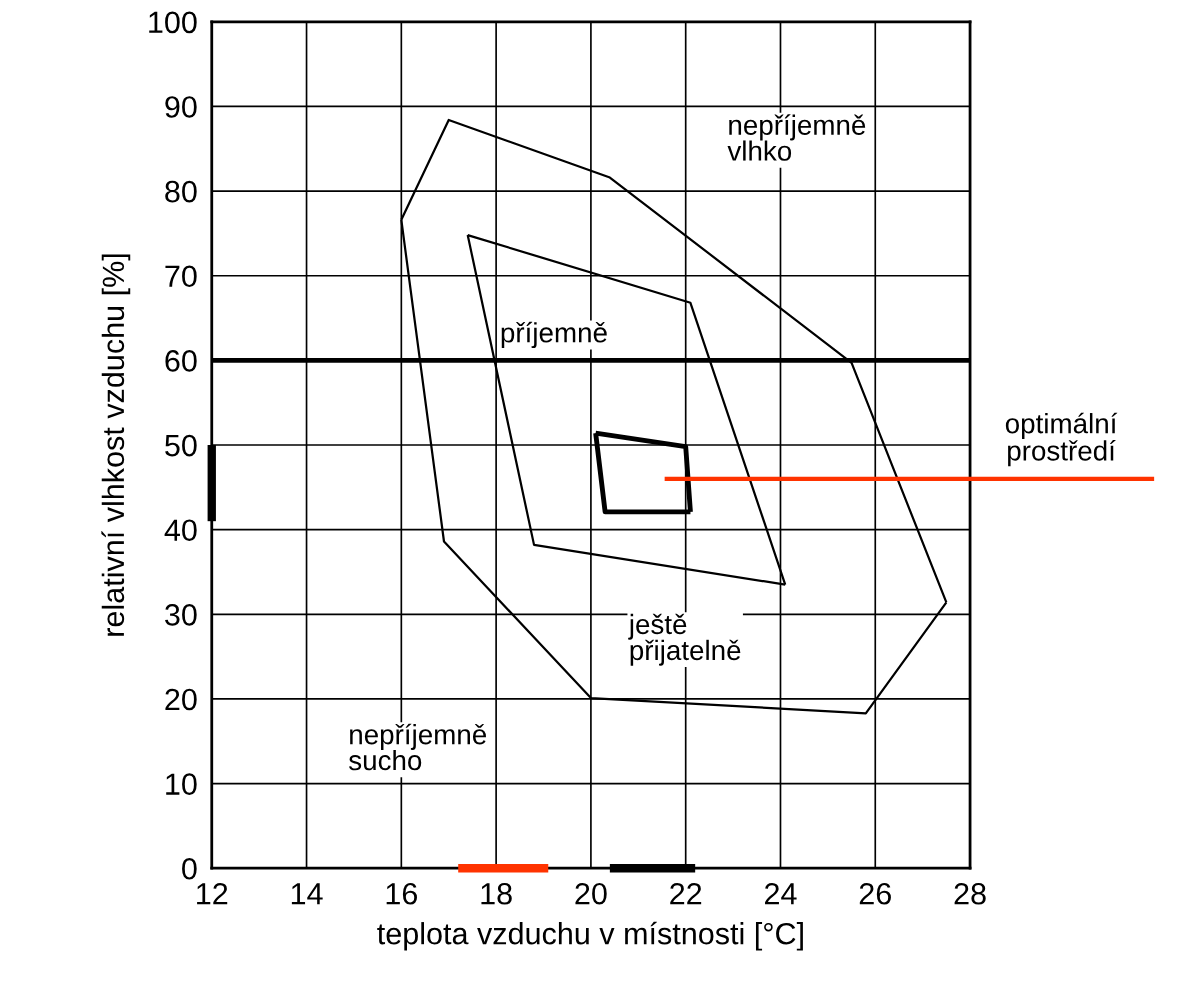  What do you see at coordinates (591, 893) in the screenshot?
I see `x-tick-label: 20` at bounding box center [591, 893].